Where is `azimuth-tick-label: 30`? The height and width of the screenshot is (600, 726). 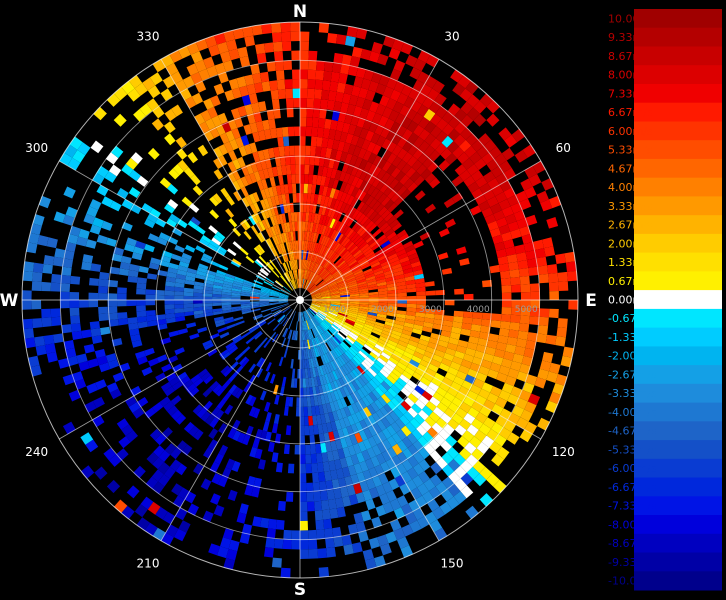 azimuth-tick-label: 30 is located at coordinates (451, 37).